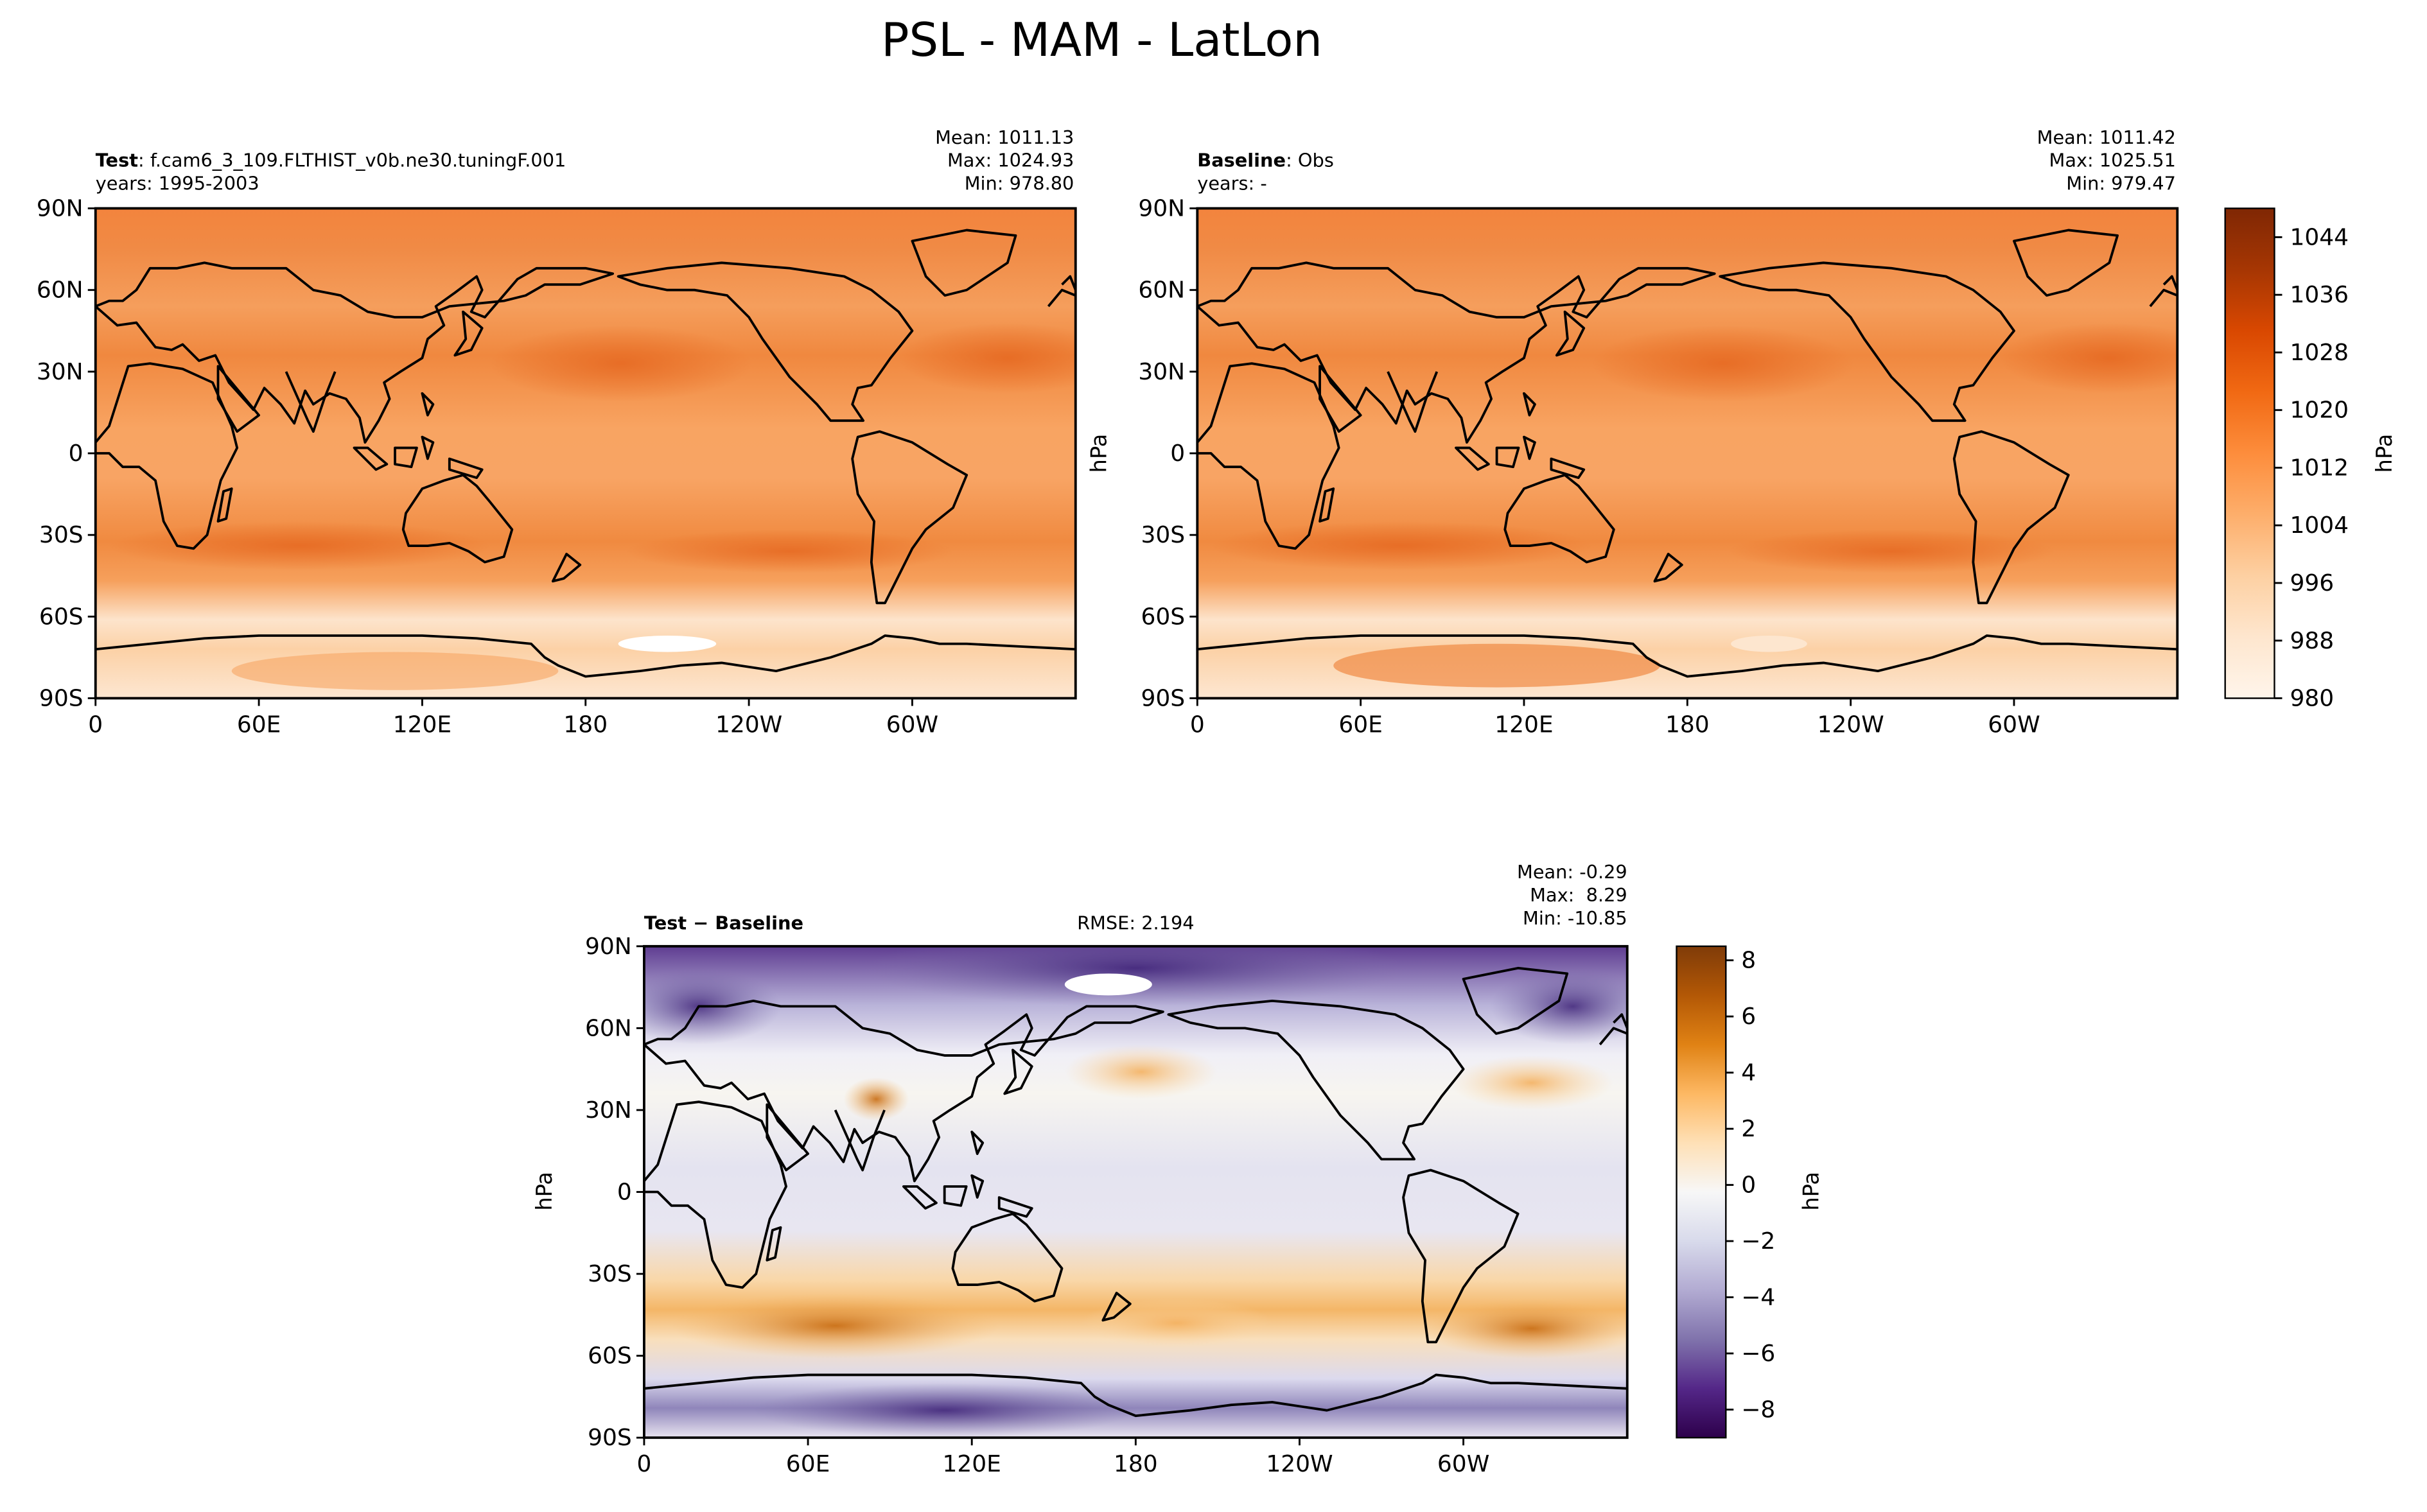 This screenshot has height=1512, width=2427. Describe the element at coordinates (2312, 699) in the screenshot. I see `psl-colorbar-ticks-label: 980` at that location.